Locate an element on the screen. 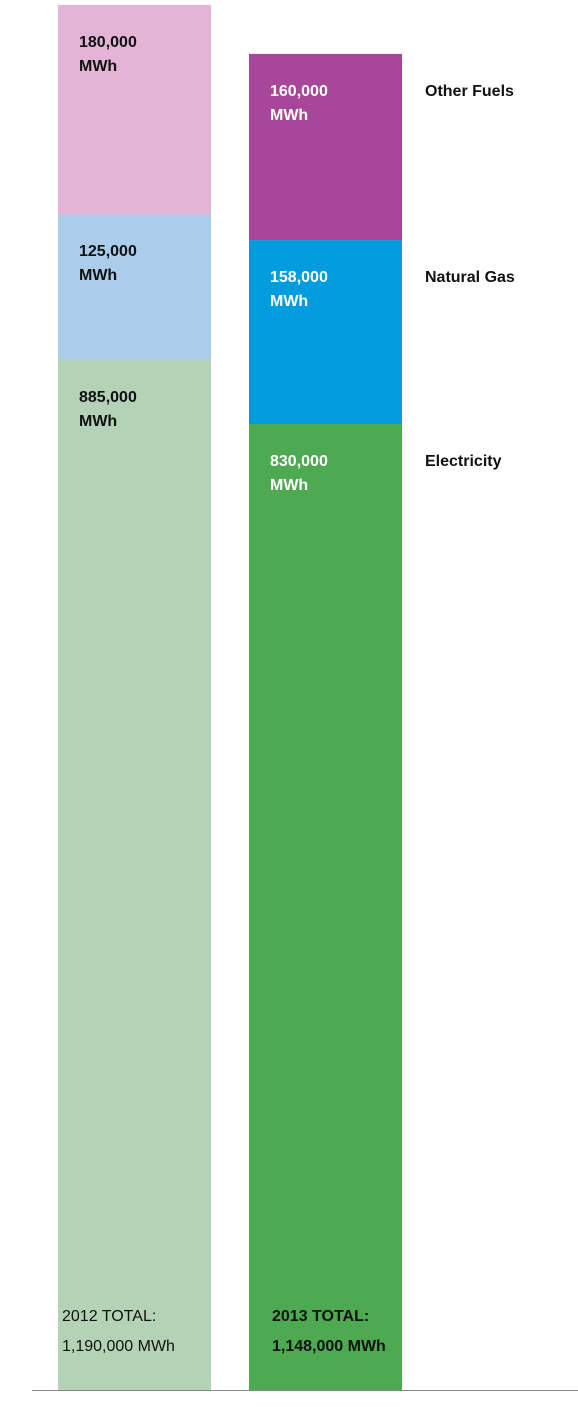 The width and height of the screenshot is (578, 1409). total-2013-label: 2013 TOTAL: 1,148,000 MWh is located at coordinates (329, 1332).